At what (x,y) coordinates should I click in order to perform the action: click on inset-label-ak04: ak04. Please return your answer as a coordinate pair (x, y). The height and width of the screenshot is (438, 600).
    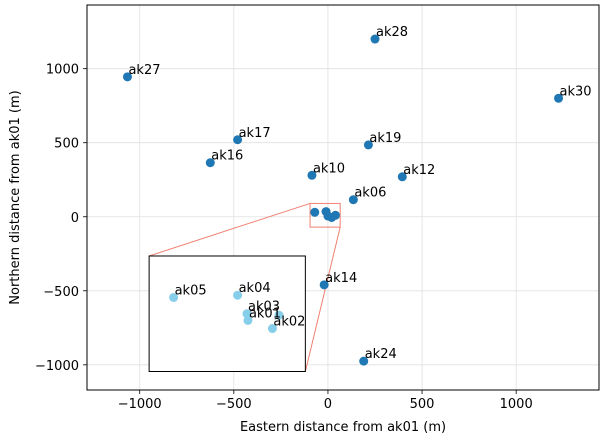
    Looking at the image, I should click on (255, 288).